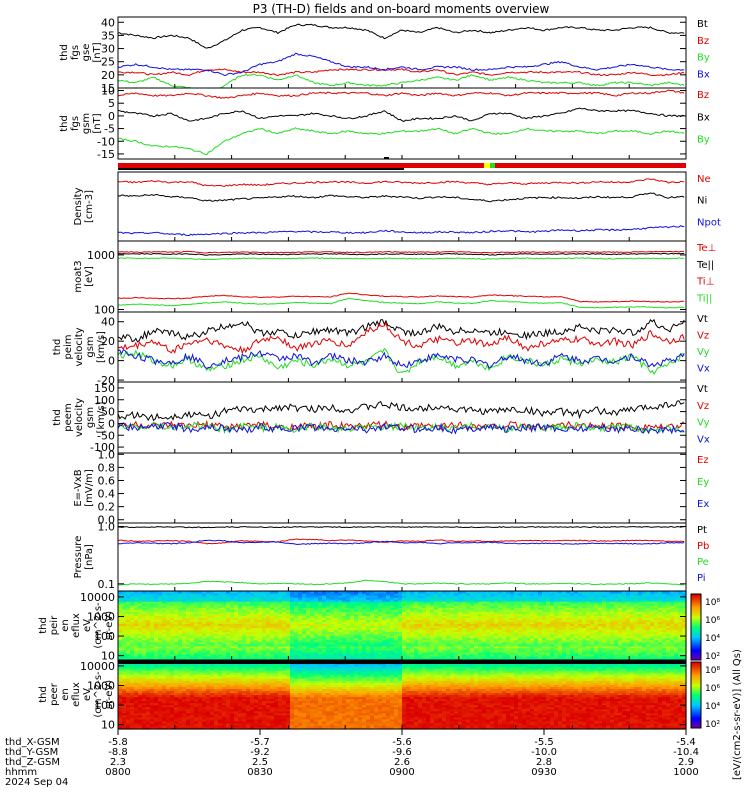  I want to click on y-axis-label-line: [km/s], so click(101, 347).